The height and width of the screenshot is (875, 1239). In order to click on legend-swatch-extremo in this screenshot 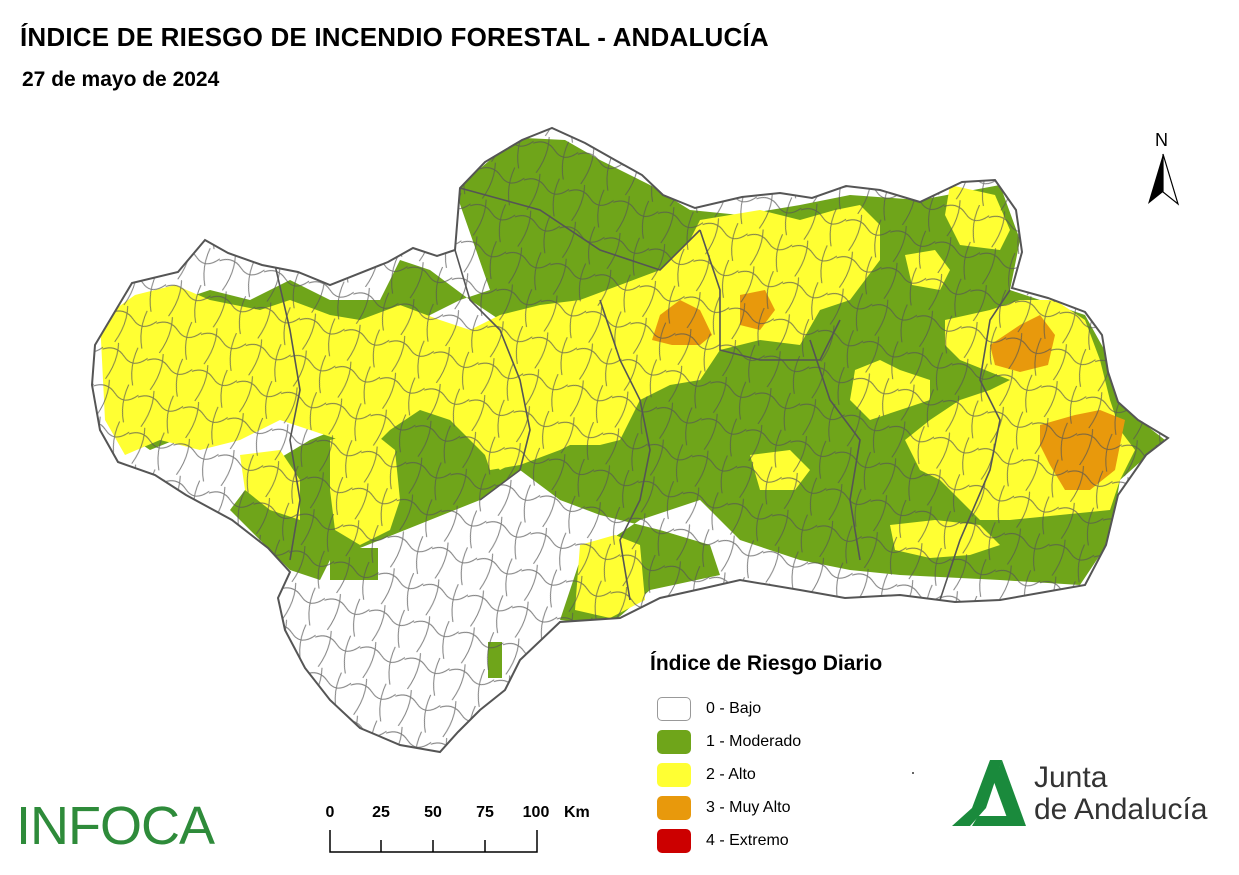, I will do `click(674, 840)`.